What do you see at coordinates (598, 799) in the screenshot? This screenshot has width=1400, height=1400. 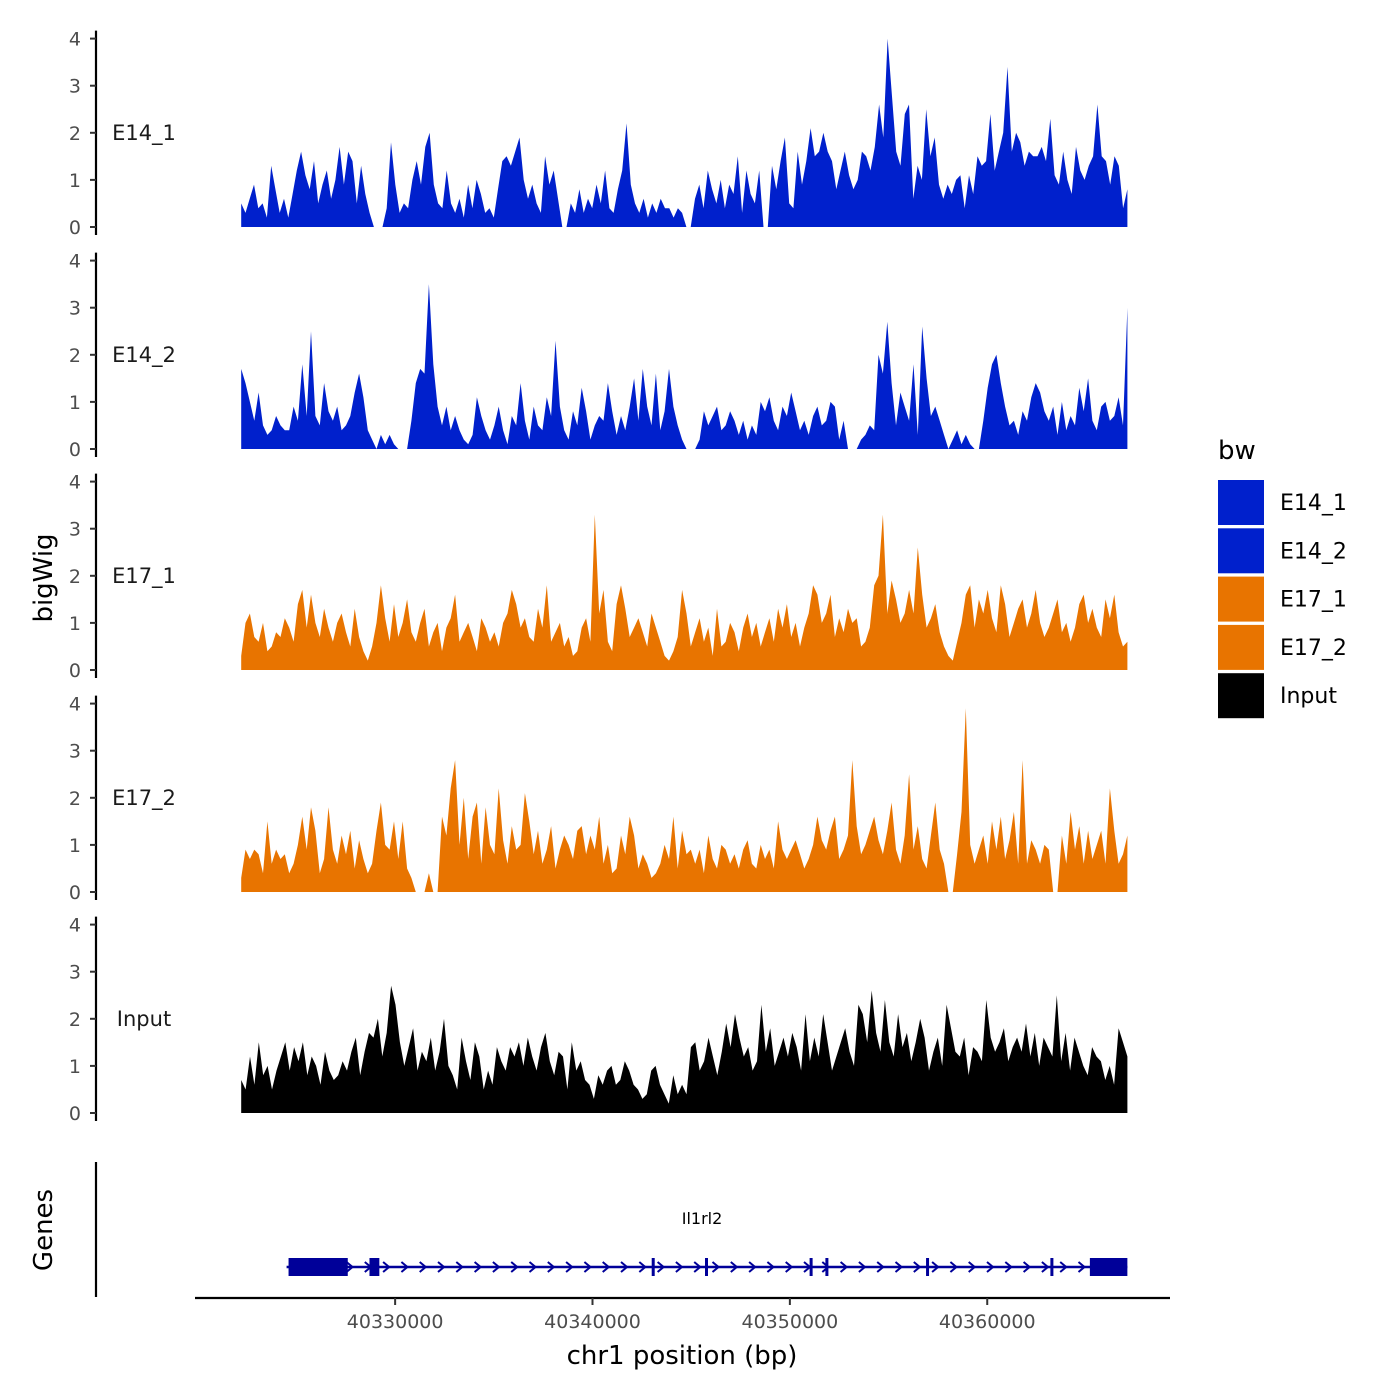 I see `track-E17_2: 0 1 2 3 4 E17_2` at bounding box center [598, 799].